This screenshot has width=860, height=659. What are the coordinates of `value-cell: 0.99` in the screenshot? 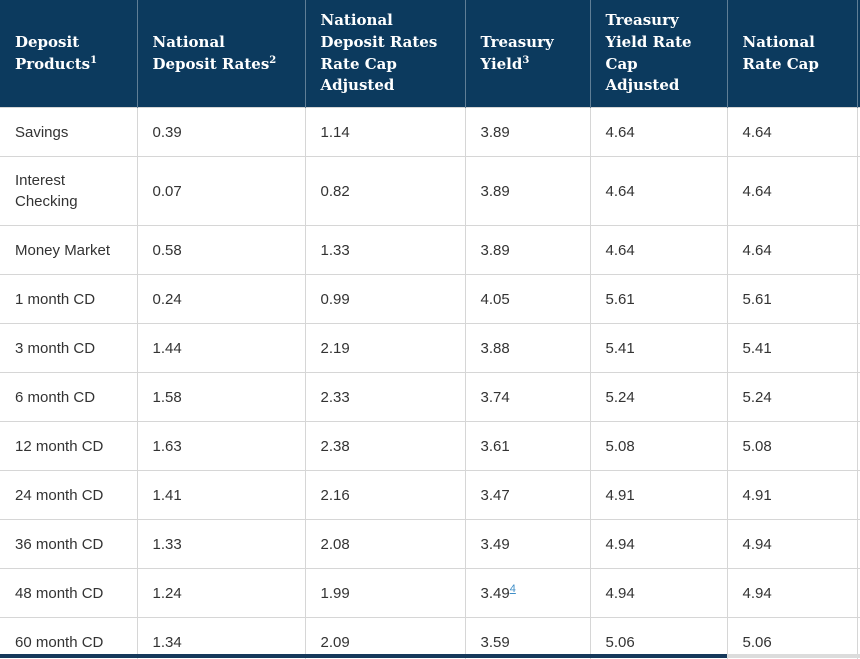 It's located at (384, 299).